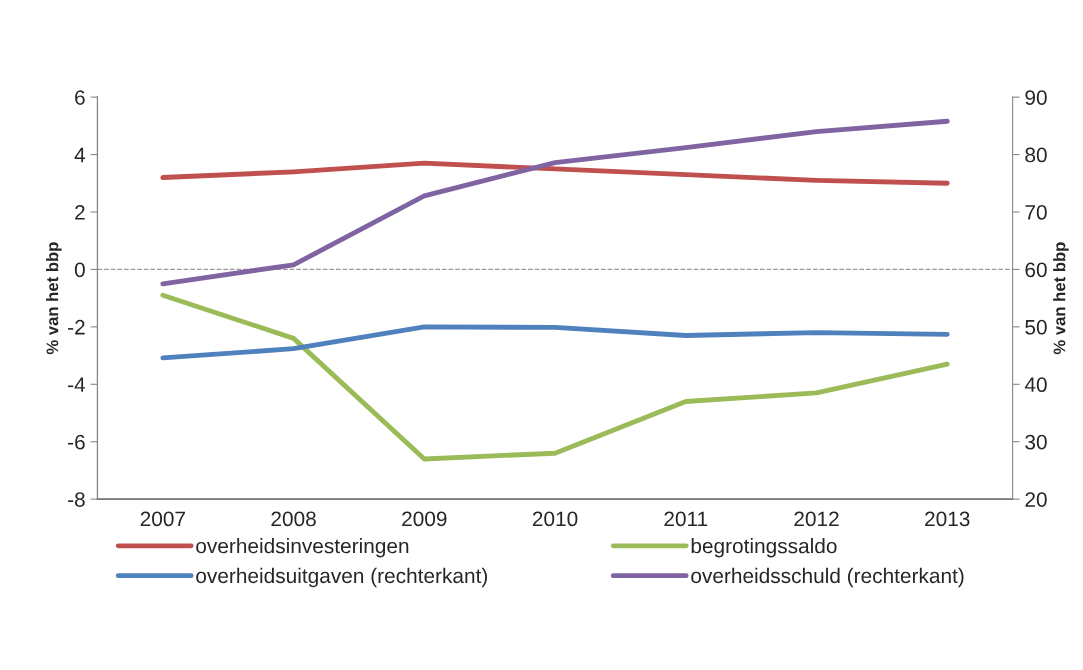 The height and width of the screenshot is (670, 1083). Describe the element at coordinates (1036, 212) in the screenshot. I see `y2-tick-label: 70` at that location.